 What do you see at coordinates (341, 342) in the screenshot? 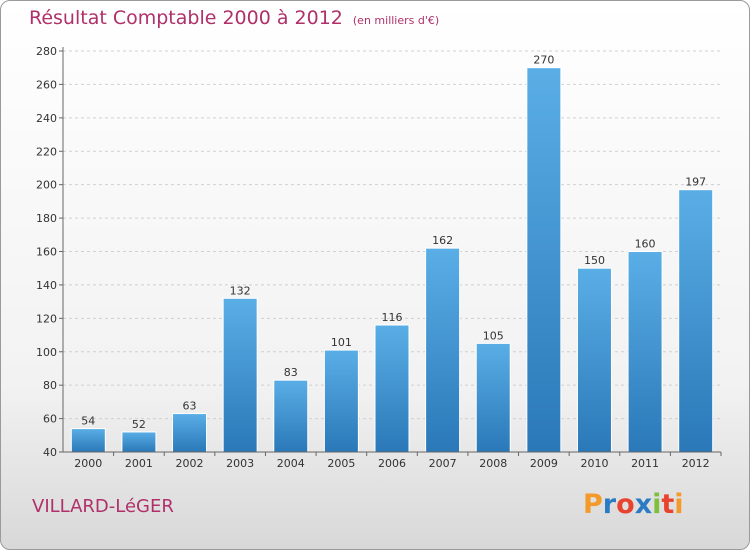
I see `bar-value-label: 101` at bounding box center [341, 342].